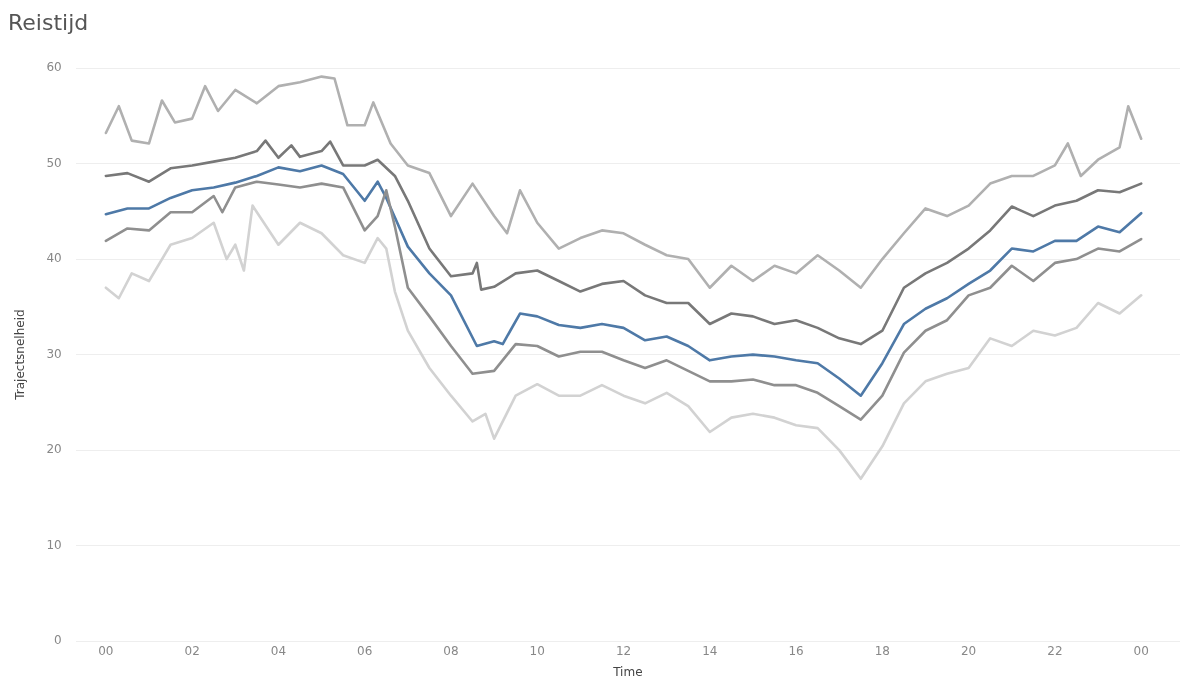  I want to click on chart-title: Reistijd, so click(48, 22).